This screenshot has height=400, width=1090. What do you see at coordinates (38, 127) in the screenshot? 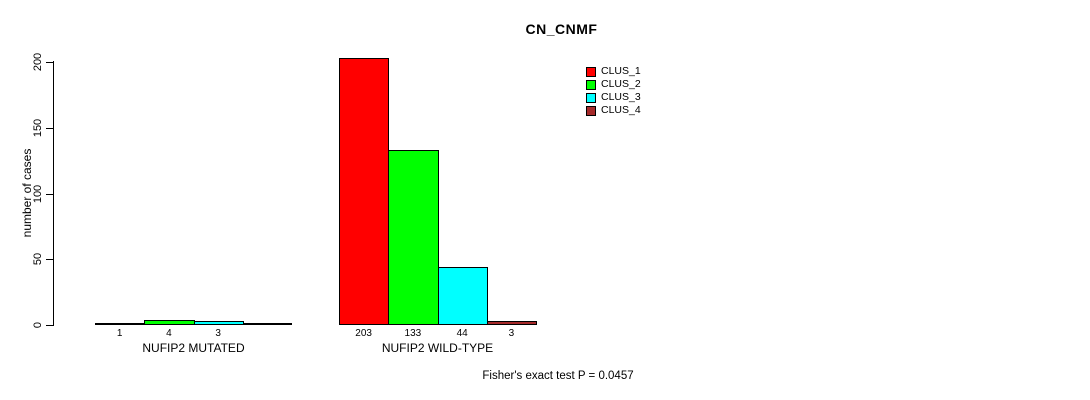
I see `y-axis-tick-label: 150` at bounding box center [38, 127].